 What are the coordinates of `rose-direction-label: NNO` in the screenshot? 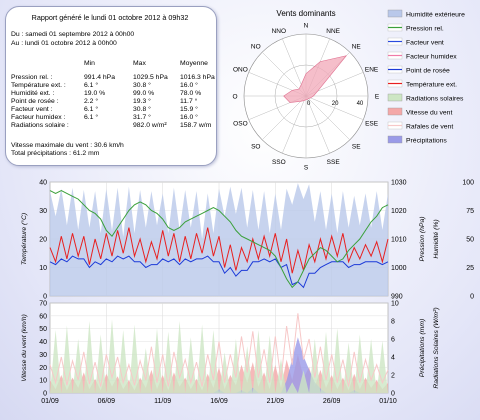 It's located at (279, 31).